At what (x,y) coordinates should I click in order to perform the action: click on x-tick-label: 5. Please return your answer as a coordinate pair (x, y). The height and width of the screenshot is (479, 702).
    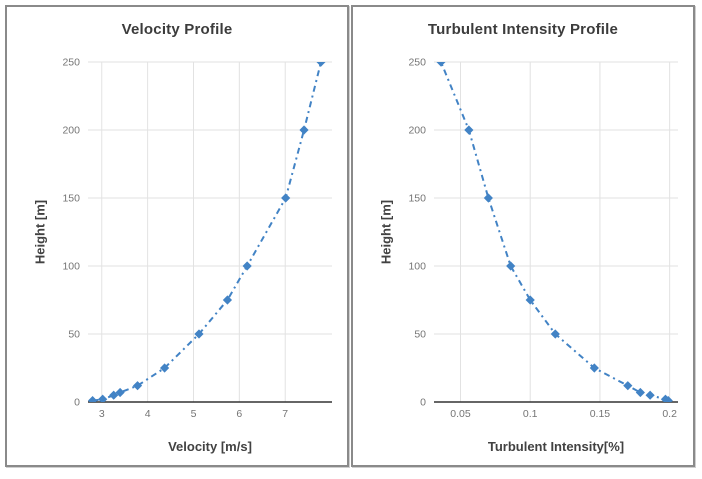
    Looking at the image, I should click on (194, 414).